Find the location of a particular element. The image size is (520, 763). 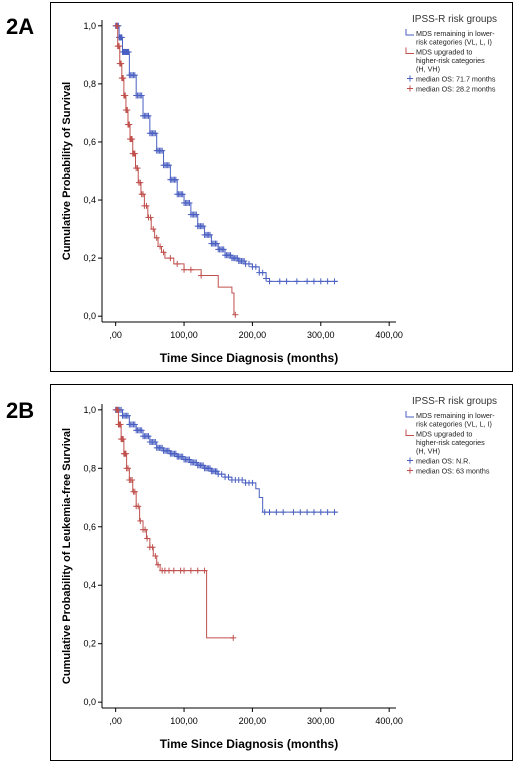

survival-curve is located at coordinates (174, 524).